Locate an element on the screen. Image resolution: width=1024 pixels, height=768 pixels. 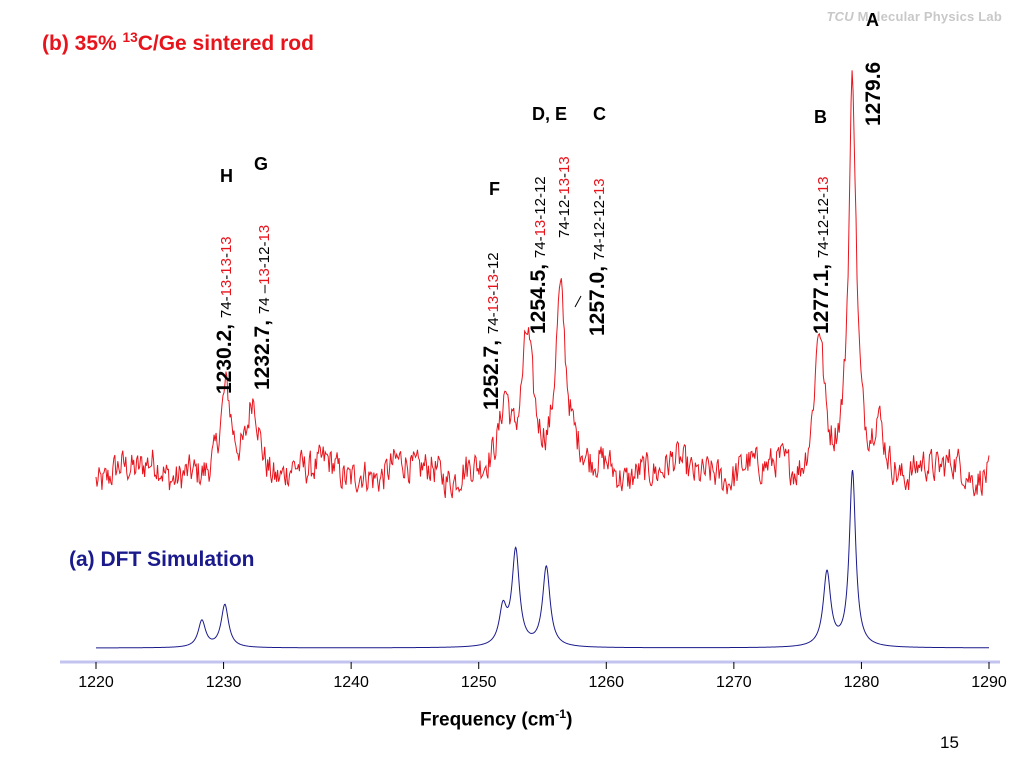
annotation-f: 1252.7, 74-13-13-12 is located at coordinates (491, 331).